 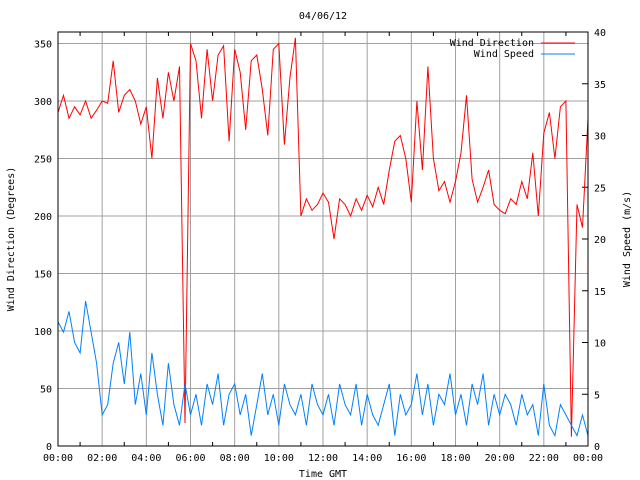 What do you see at coordinates (627, 239) in the screenshot?
I see `y2-axis-label: Wind Speed (m/s)` at bounding box center [627, 239].